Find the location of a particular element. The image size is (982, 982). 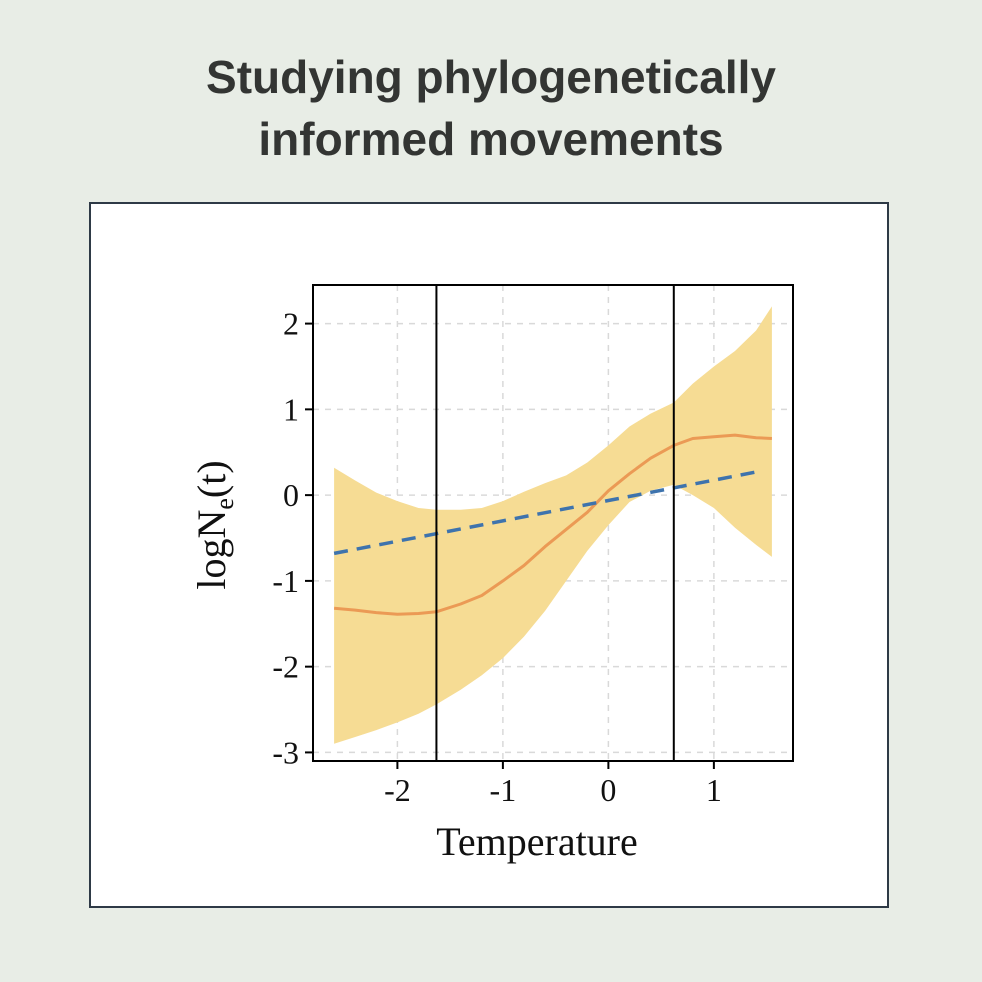

x-axis-title: Temperature is located at coordinates (537, 841).